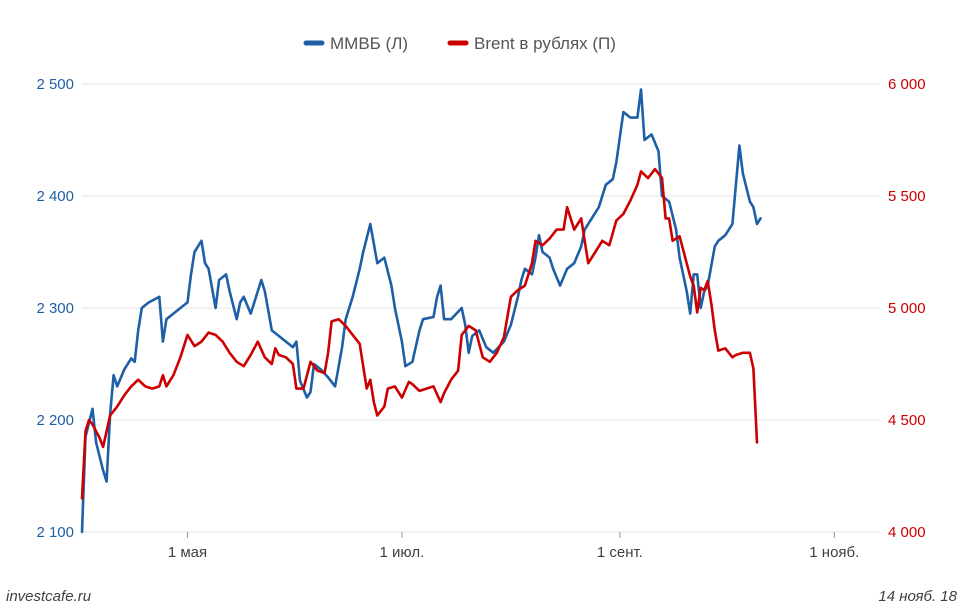 The image size is (963, 607). Describe the element at coordinates (187, 552) in the screenshot. I see `x-tick-label: 1 мая` at that location.